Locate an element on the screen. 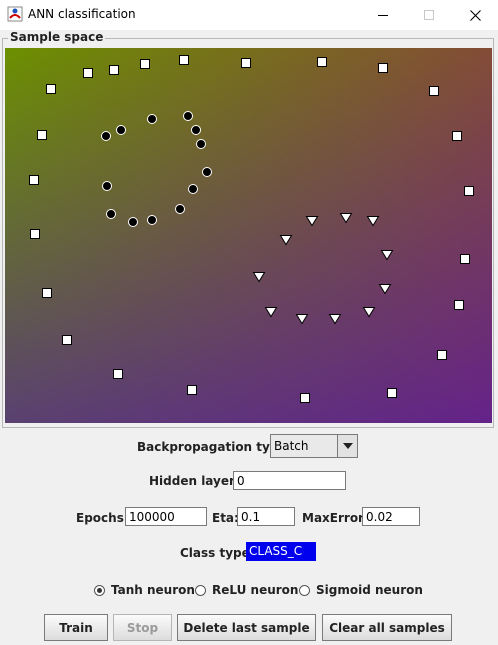  delete-last-sample-button: Delete last sample is located at coordinates (246, 627).